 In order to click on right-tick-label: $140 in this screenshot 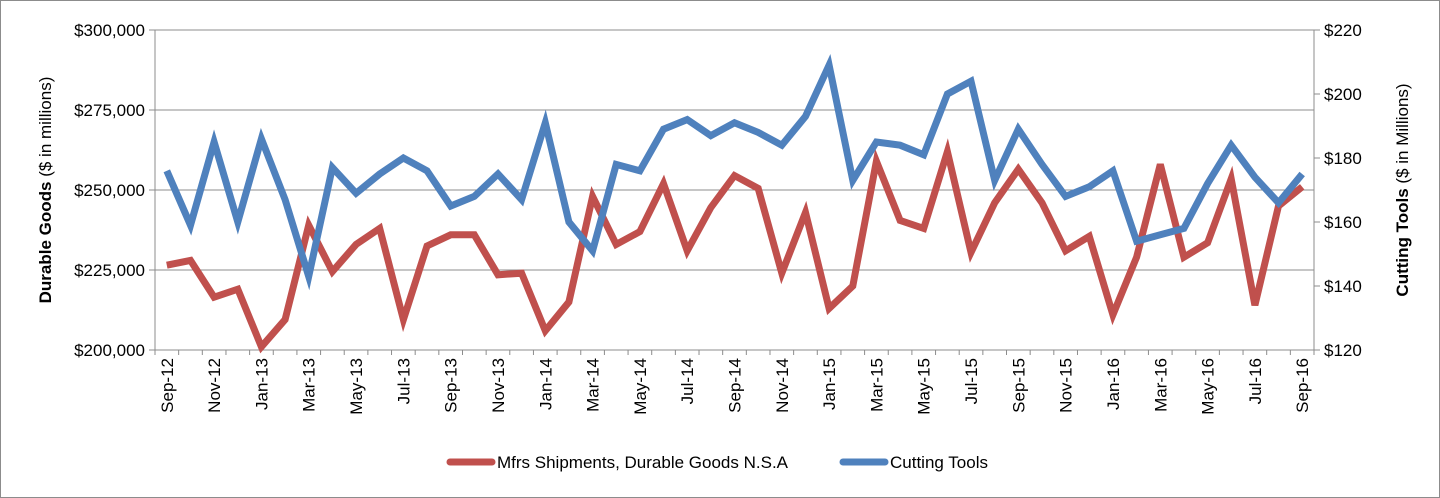, I will do `click(1343, 286)`.